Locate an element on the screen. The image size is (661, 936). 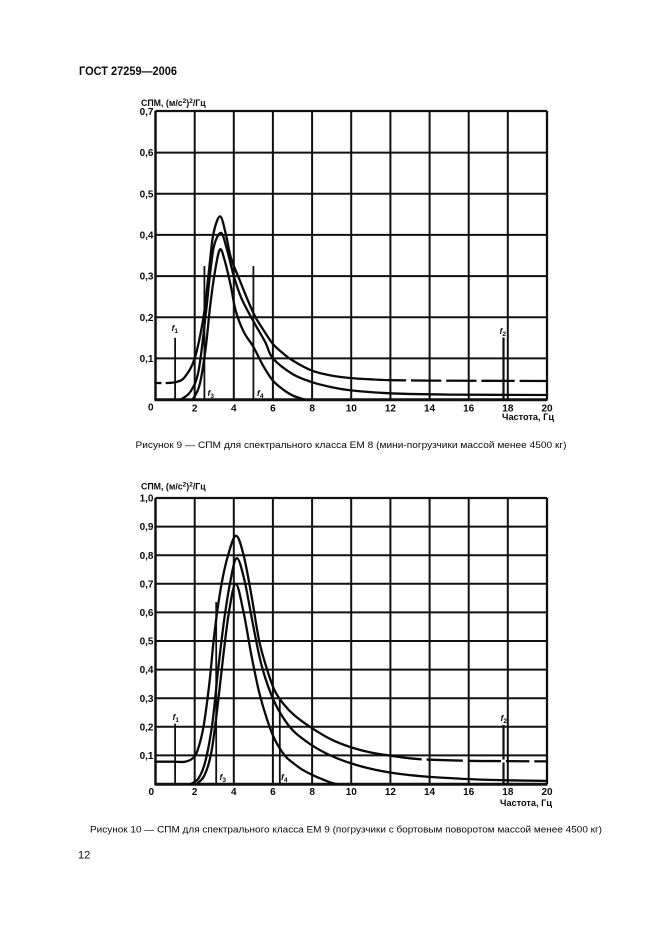
svg-text: 0,9 is located at coordinates (147, 527).